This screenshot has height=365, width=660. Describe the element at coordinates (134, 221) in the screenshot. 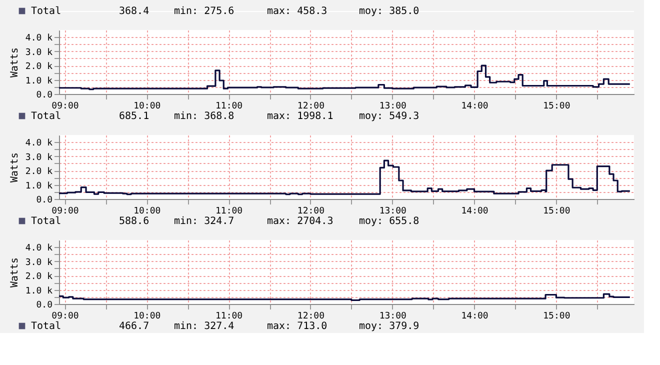

I see `text: 588.6` at that location.